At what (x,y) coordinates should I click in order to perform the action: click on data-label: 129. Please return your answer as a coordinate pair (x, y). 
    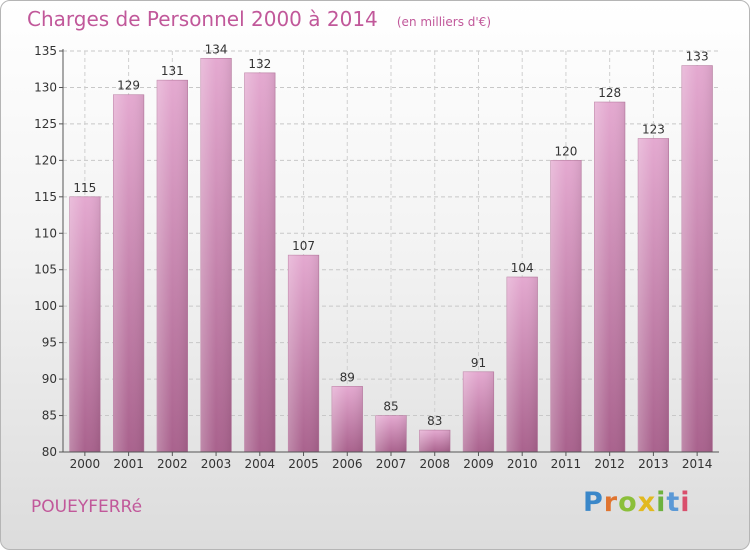
    Looking at the image, I should click on (128, 86).